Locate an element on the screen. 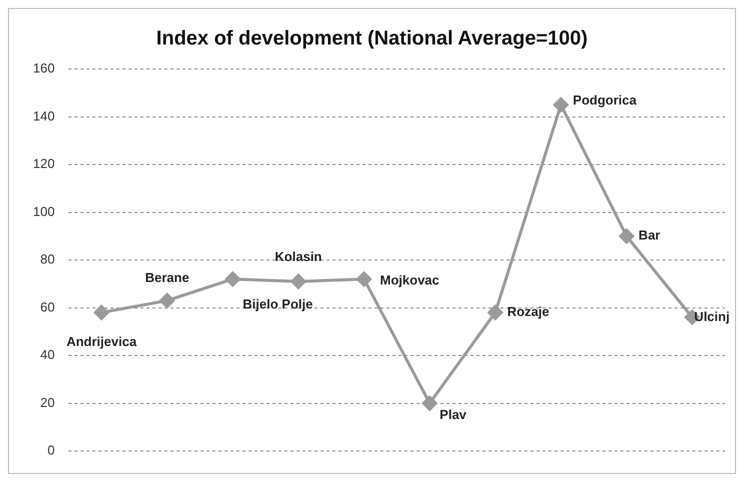 Image resolution: width=744 pixels, height=480 pixels. y-tick-label: 160 is located at coordinates (43, 68).